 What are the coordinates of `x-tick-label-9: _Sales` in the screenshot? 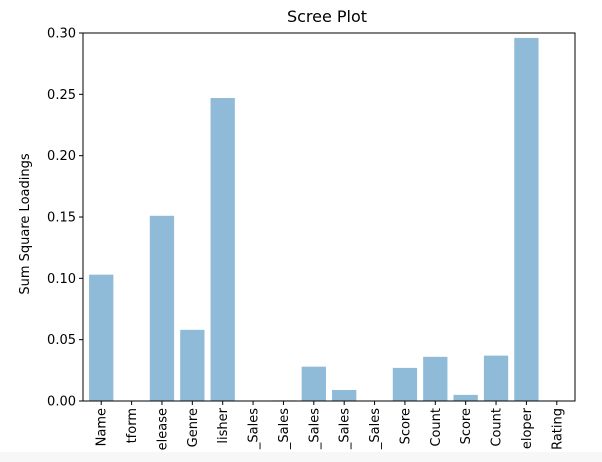 It's located at (375, 429).